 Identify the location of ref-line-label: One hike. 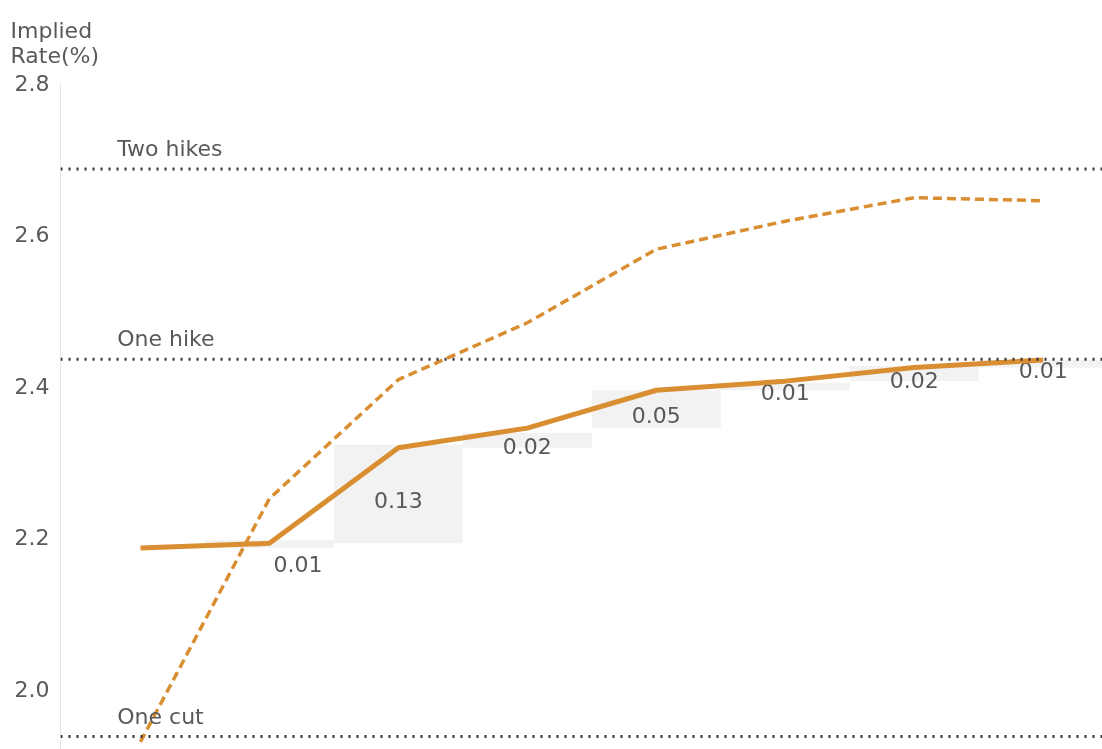
(166, 339).